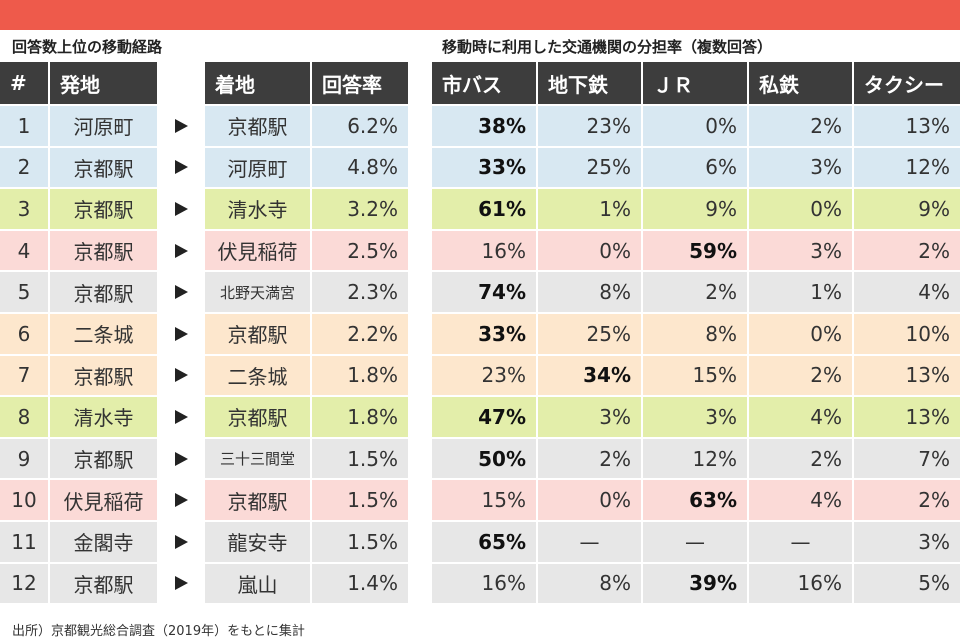 The width and height of the screenshot is (960, 639). What do you see at coordinates (24, 583) in the screenshot?
I see `rank-cell: 12` at bounding box center [24, 583].